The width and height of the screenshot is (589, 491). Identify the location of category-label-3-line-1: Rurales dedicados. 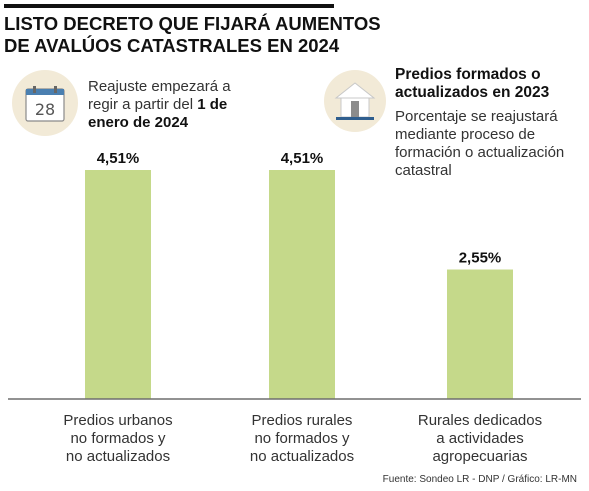
(480, 420).